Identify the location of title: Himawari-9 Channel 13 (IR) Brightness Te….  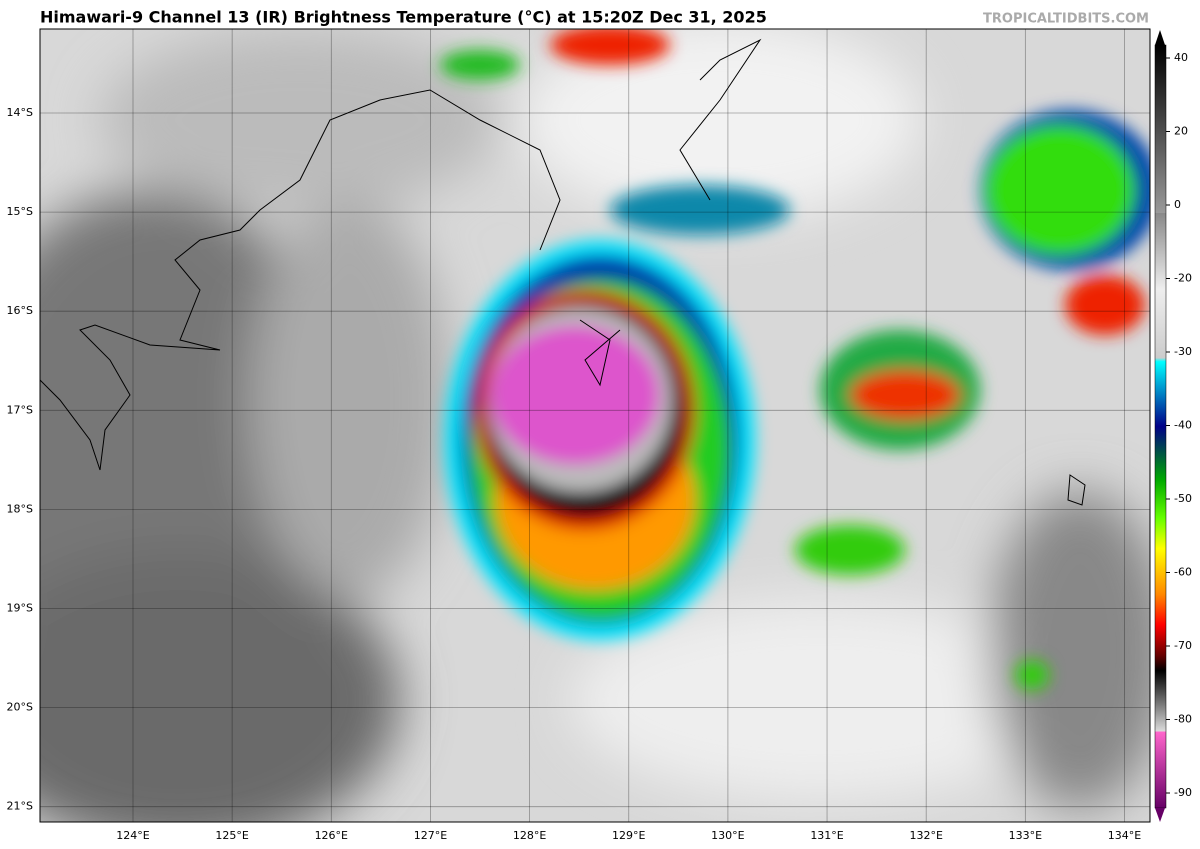
(403, 17).